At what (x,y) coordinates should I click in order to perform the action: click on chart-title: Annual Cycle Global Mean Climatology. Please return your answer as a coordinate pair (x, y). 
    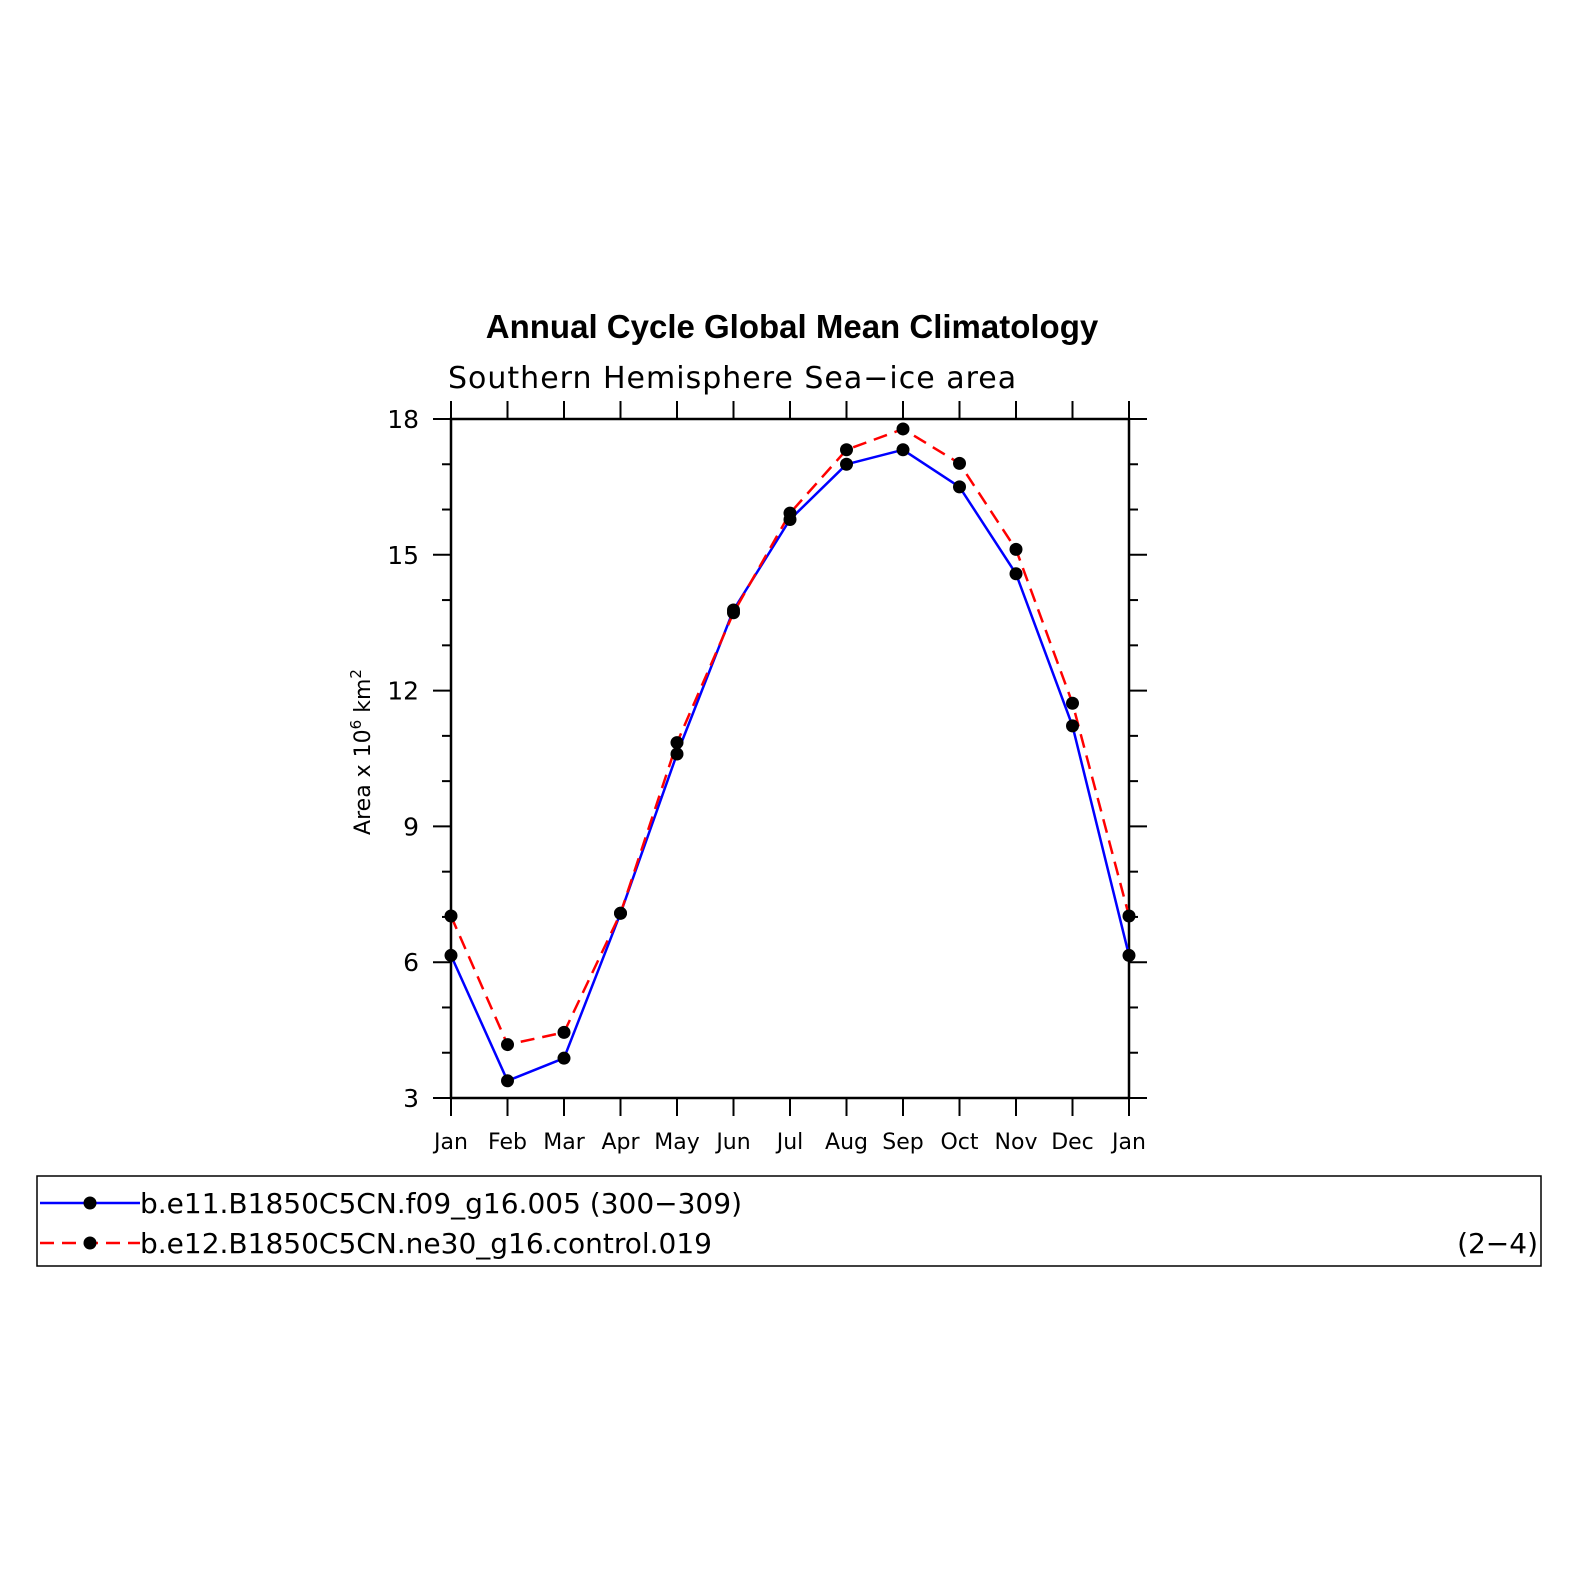
    Looking at the image, I should click on (792, 326).